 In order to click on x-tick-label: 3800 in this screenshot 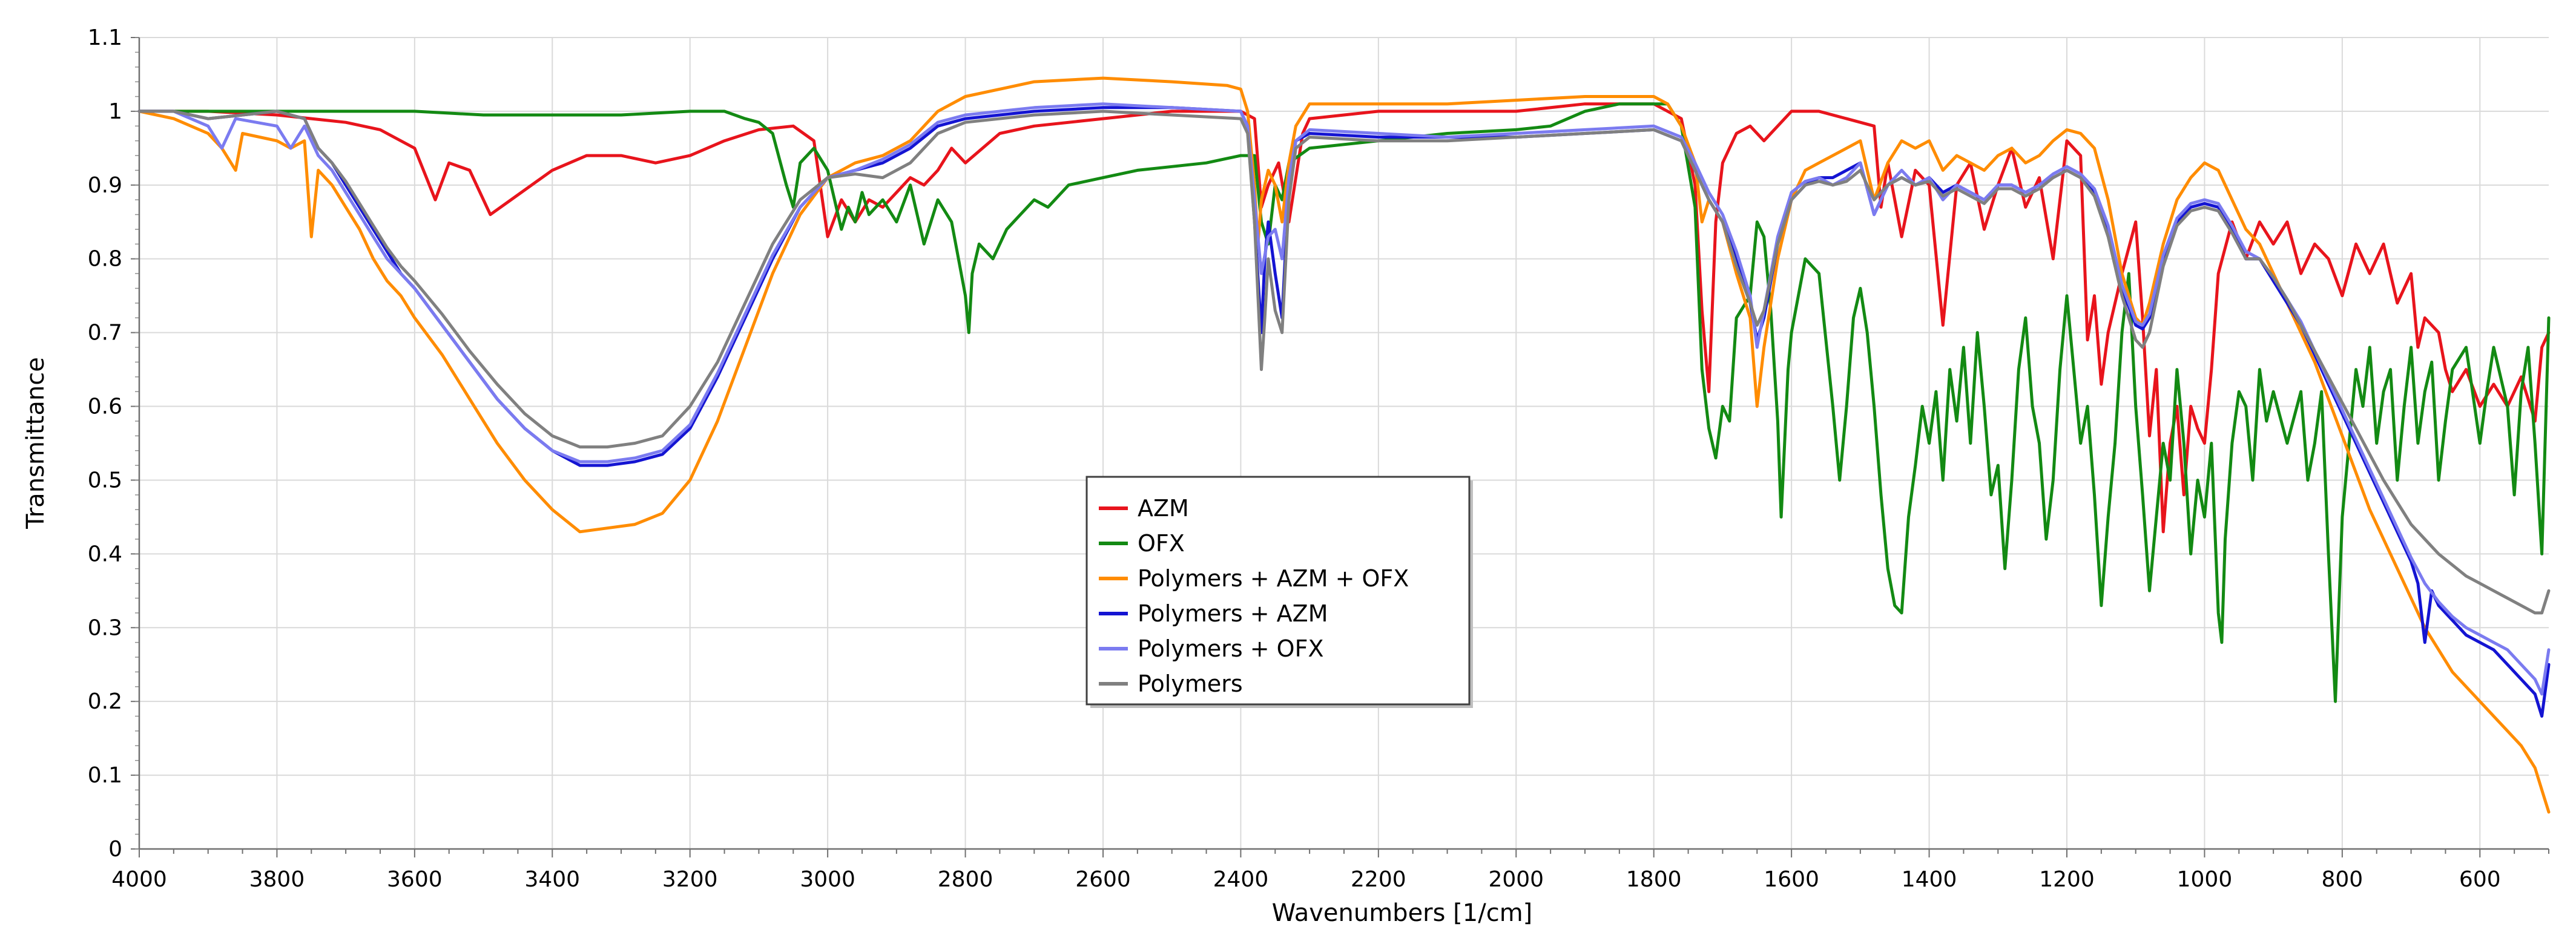, I will do `click(277, 879)`.